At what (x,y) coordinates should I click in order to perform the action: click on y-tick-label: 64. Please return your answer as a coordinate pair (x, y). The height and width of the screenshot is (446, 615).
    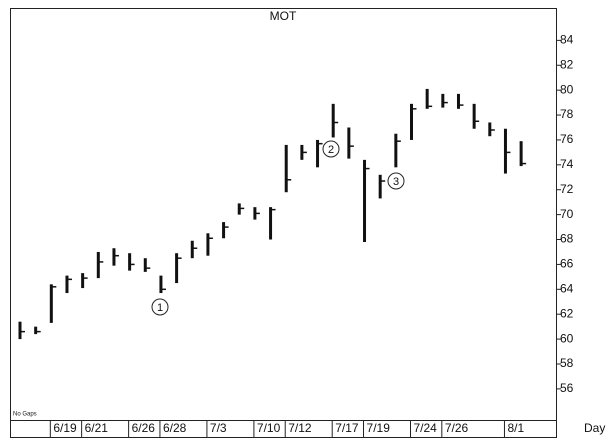
    Looking at the image, I should click on (567, 288).